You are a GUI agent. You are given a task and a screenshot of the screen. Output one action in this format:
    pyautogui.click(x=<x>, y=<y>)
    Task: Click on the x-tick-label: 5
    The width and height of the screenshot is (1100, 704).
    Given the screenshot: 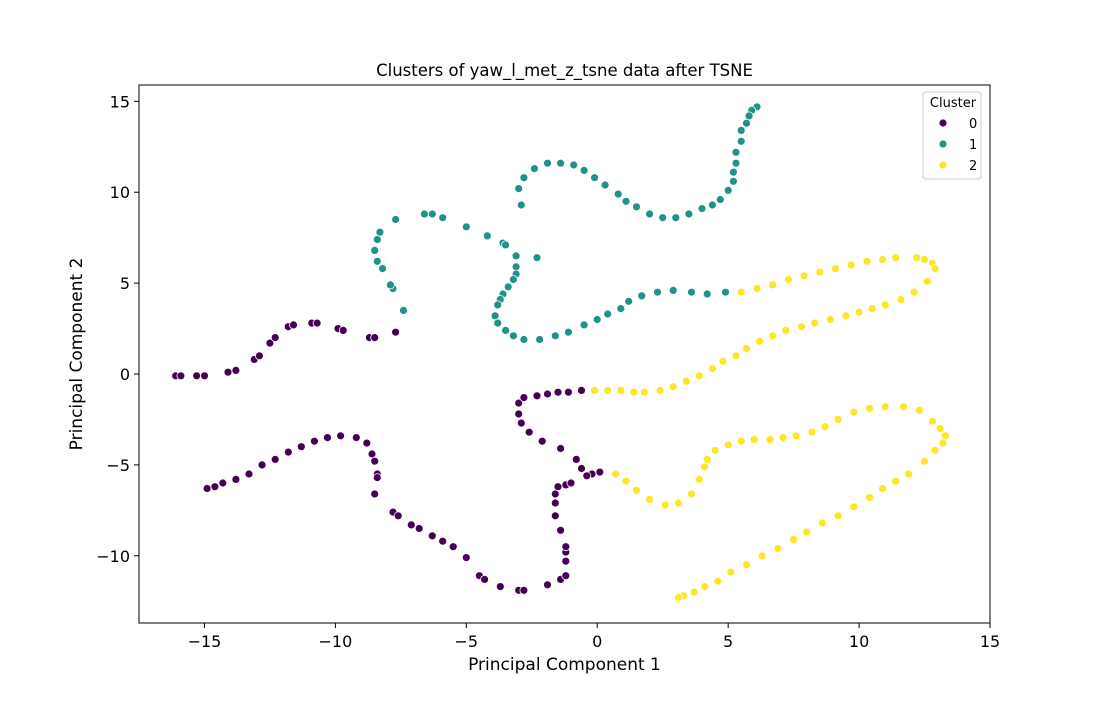 What is the action you would take?
    pyautogui.click(x=728, y=641)
    